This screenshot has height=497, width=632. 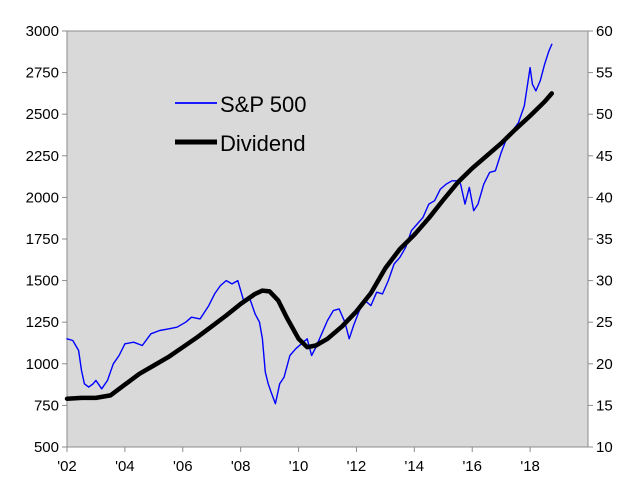 I want to click on x-tick-label: '04, so click(x=125, y=466).